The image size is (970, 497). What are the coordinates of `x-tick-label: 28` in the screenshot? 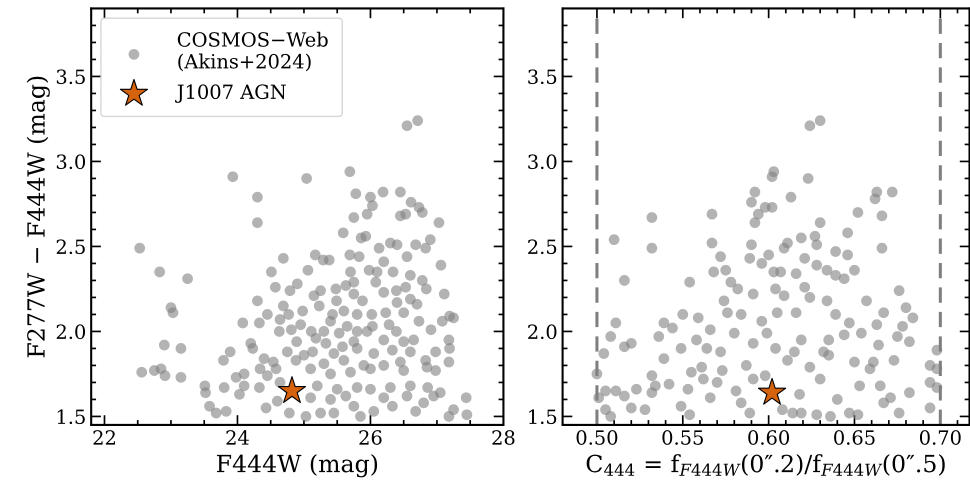 It's located at (503, 437).